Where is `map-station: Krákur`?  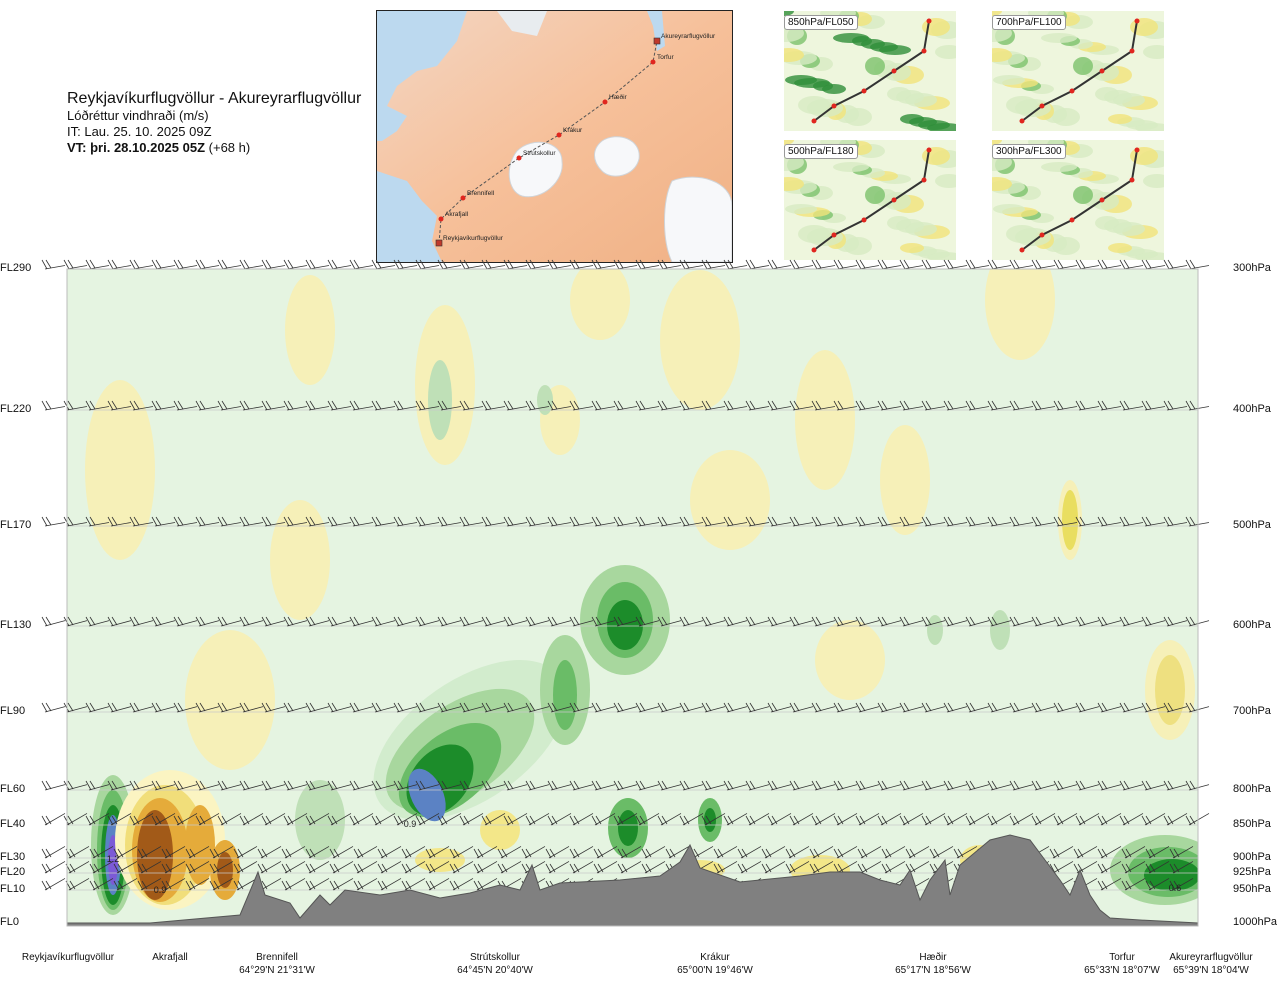 map-station: Krákur is located at coordinates (569, 132).